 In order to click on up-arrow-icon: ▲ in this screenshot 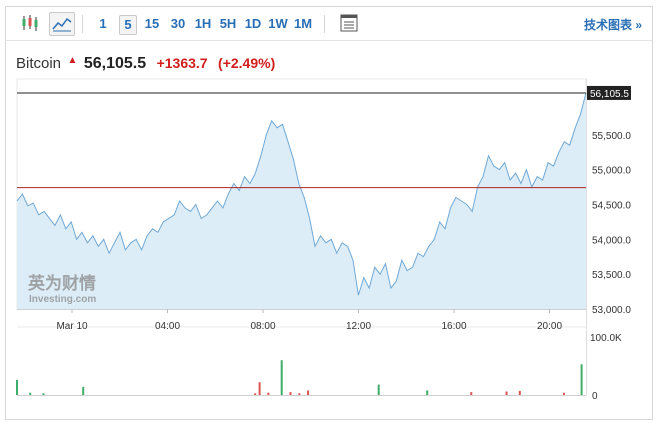, I will do `click(72, 60)`.